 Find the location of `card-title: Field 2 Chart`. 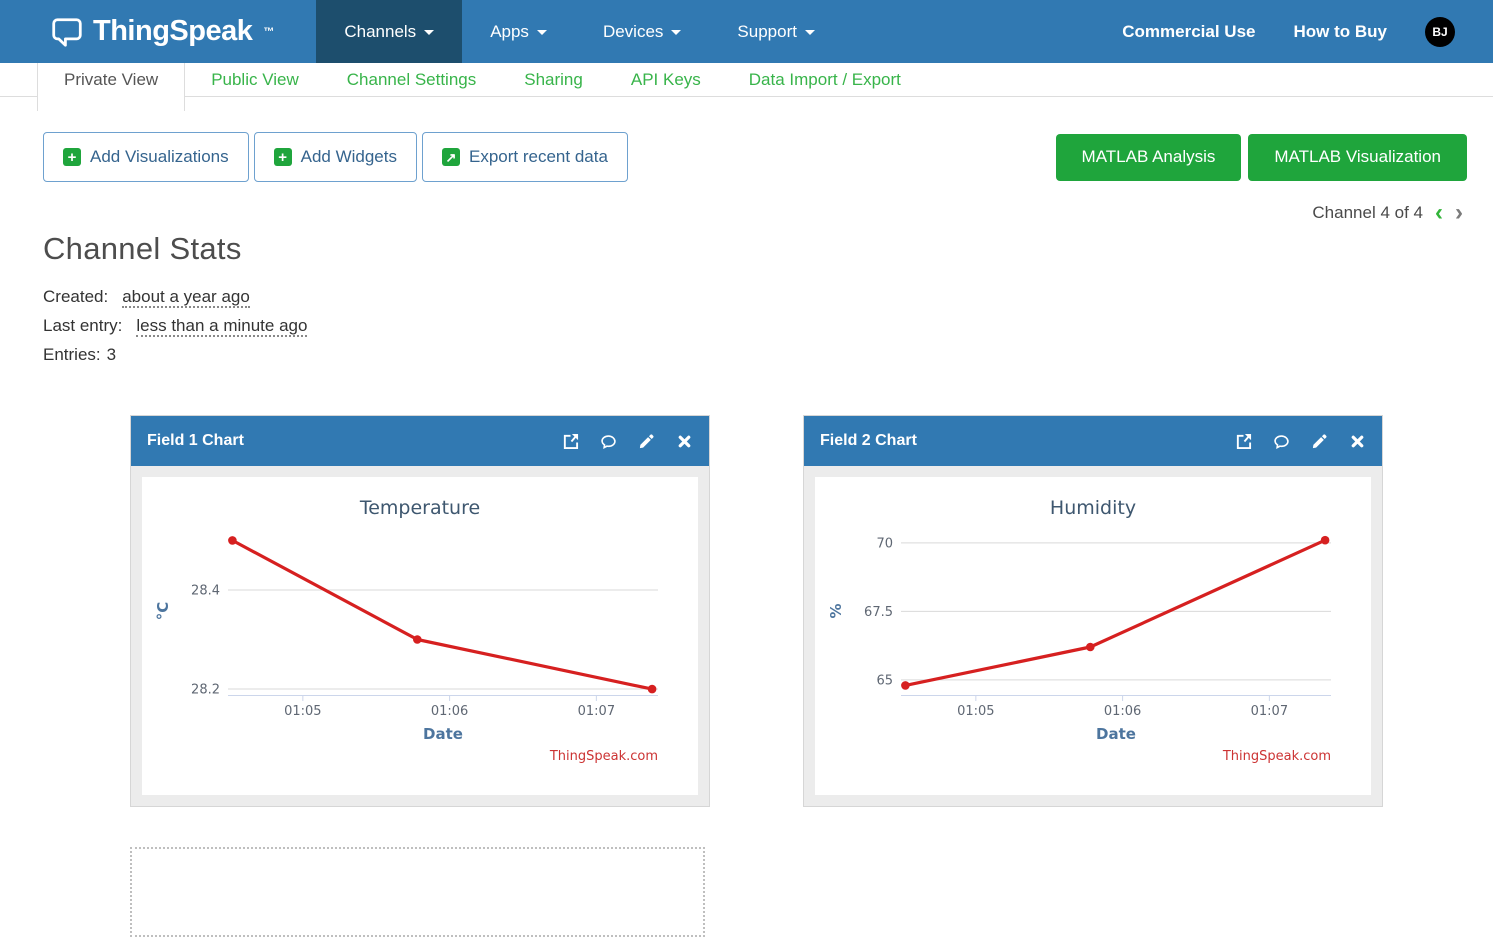

card-title: Field 2 Chart is located at coordinates (868, 440).